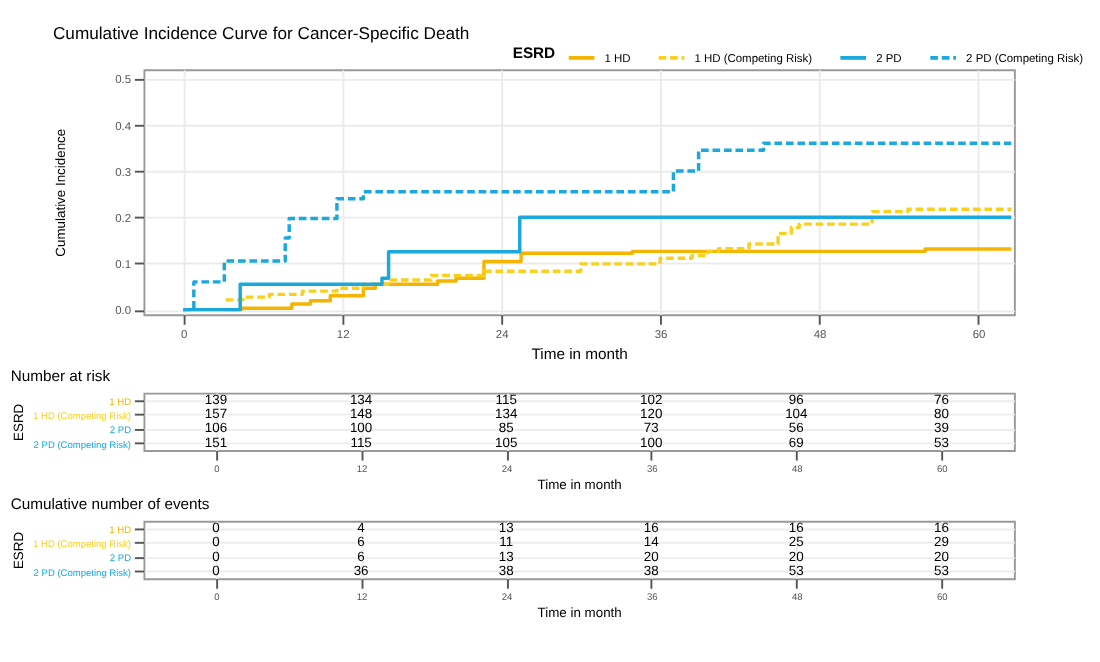  What do you see at coordinates (110, 503) in the screenshot?
I see `chart-title: Cumulative number of events` at bounding box center [110, 503].